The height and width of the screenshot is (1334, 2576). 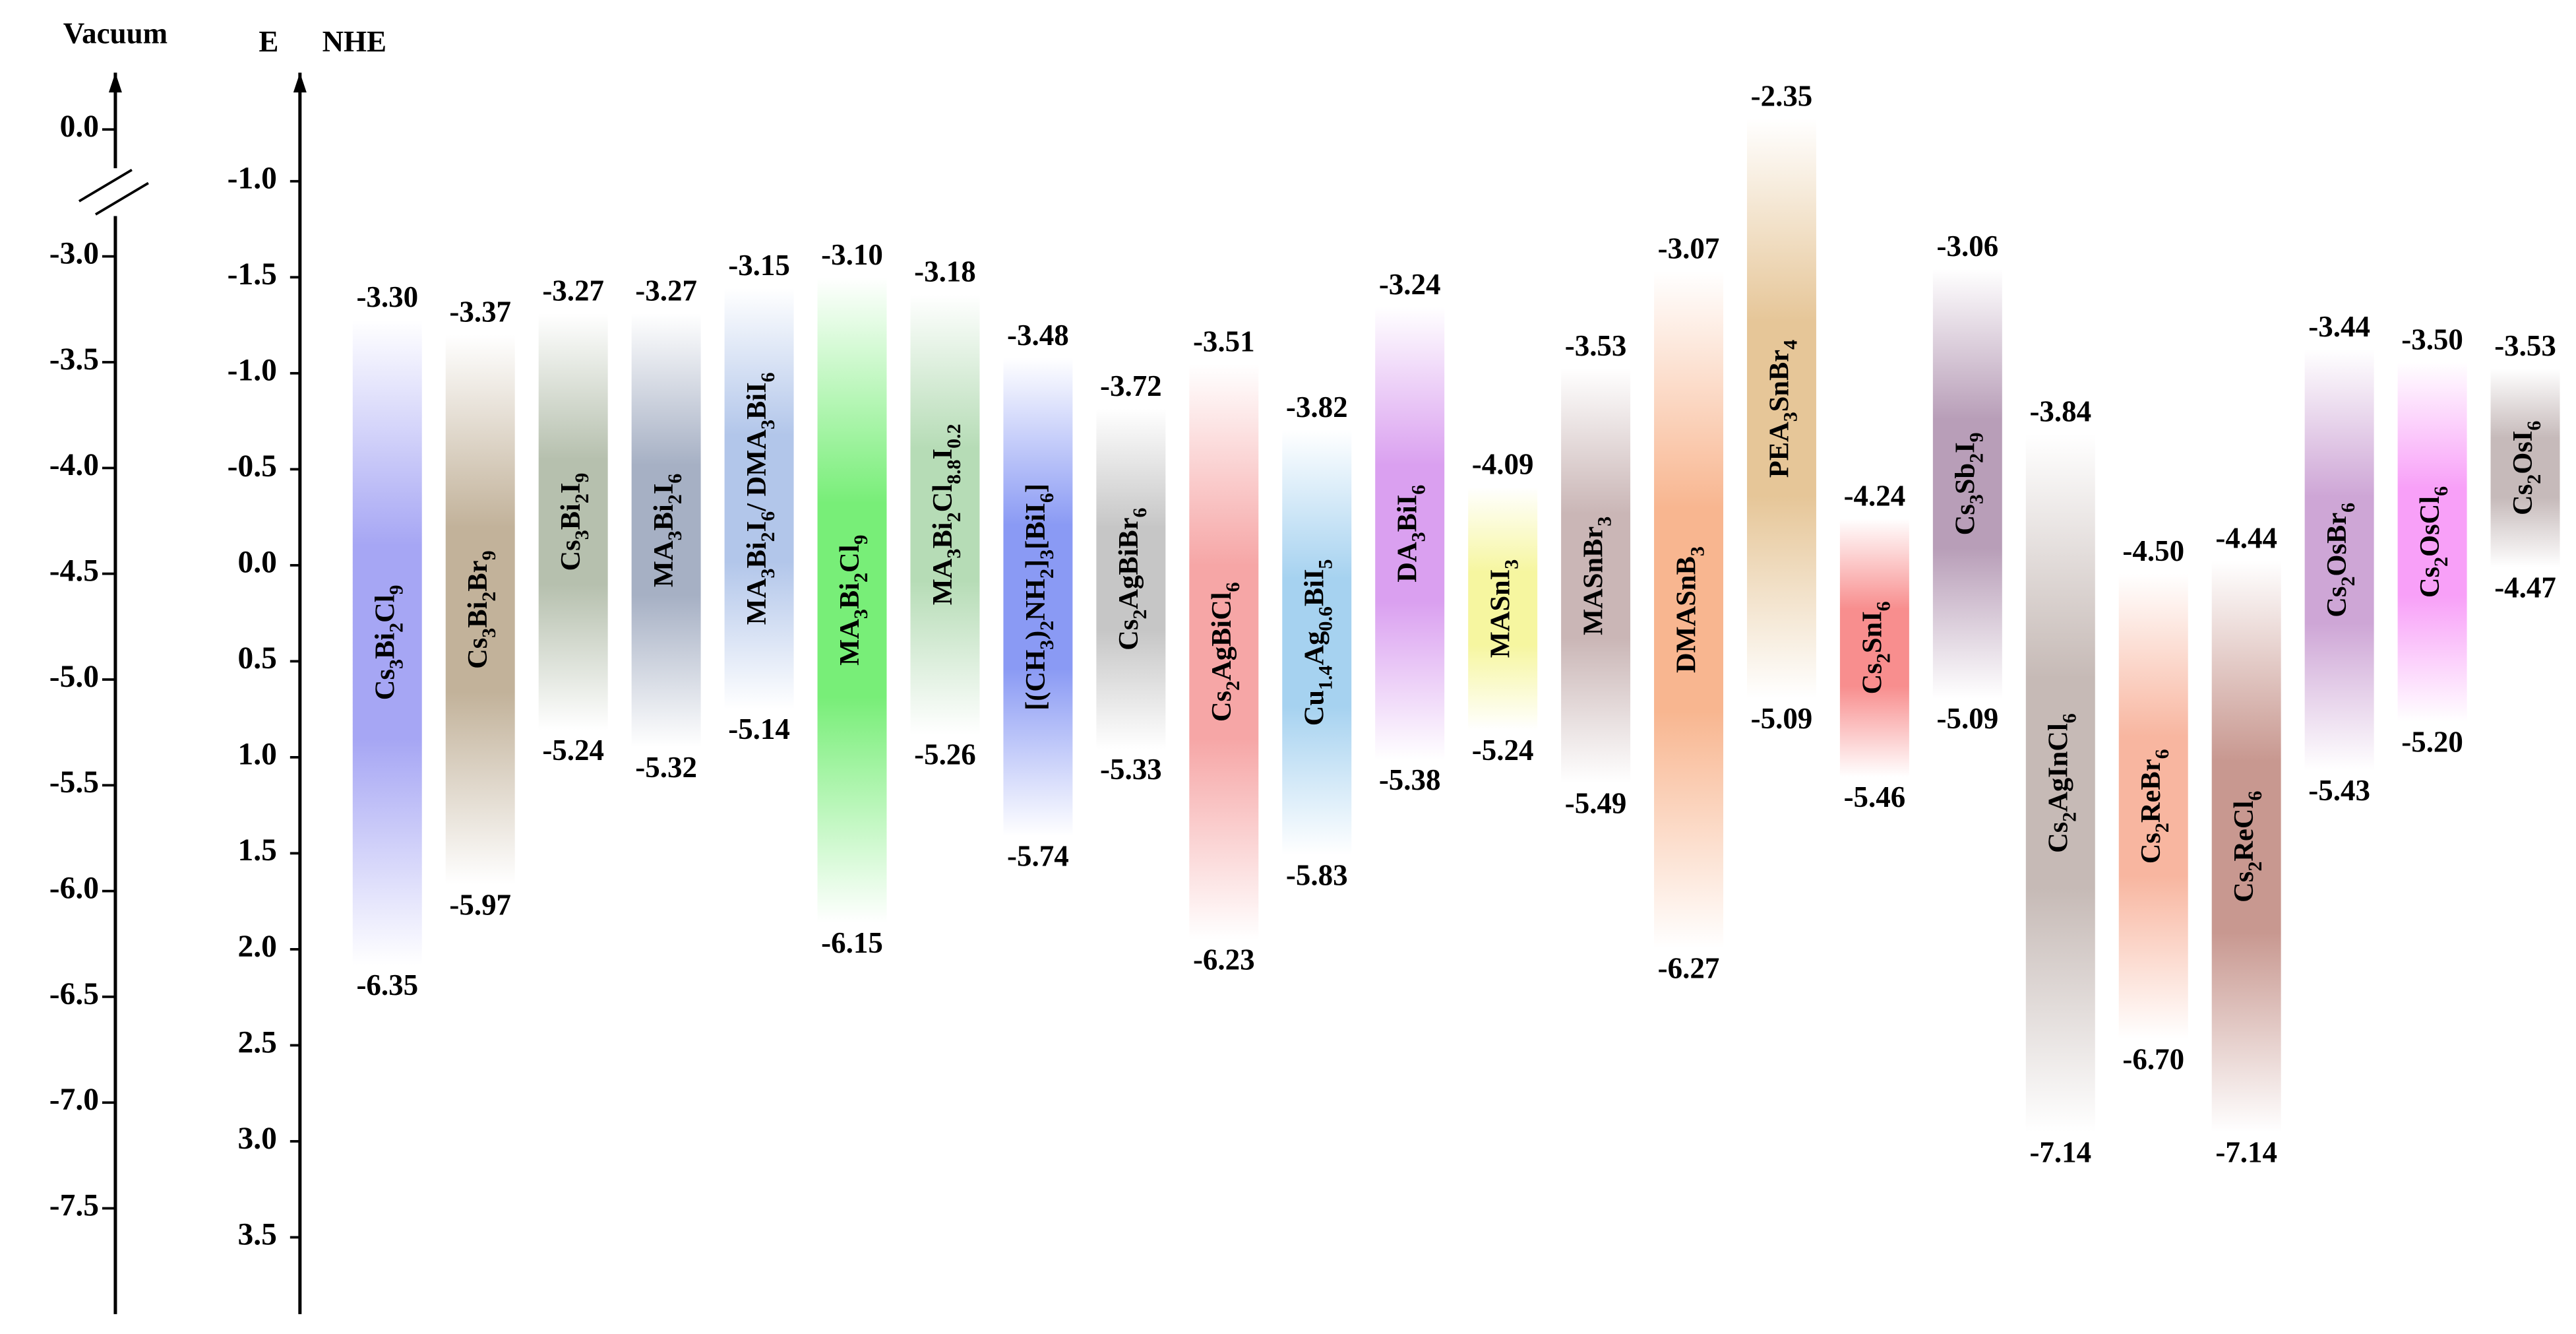 I want to click on y2-tick-label: 3.0, so click(x=256, y=1139).